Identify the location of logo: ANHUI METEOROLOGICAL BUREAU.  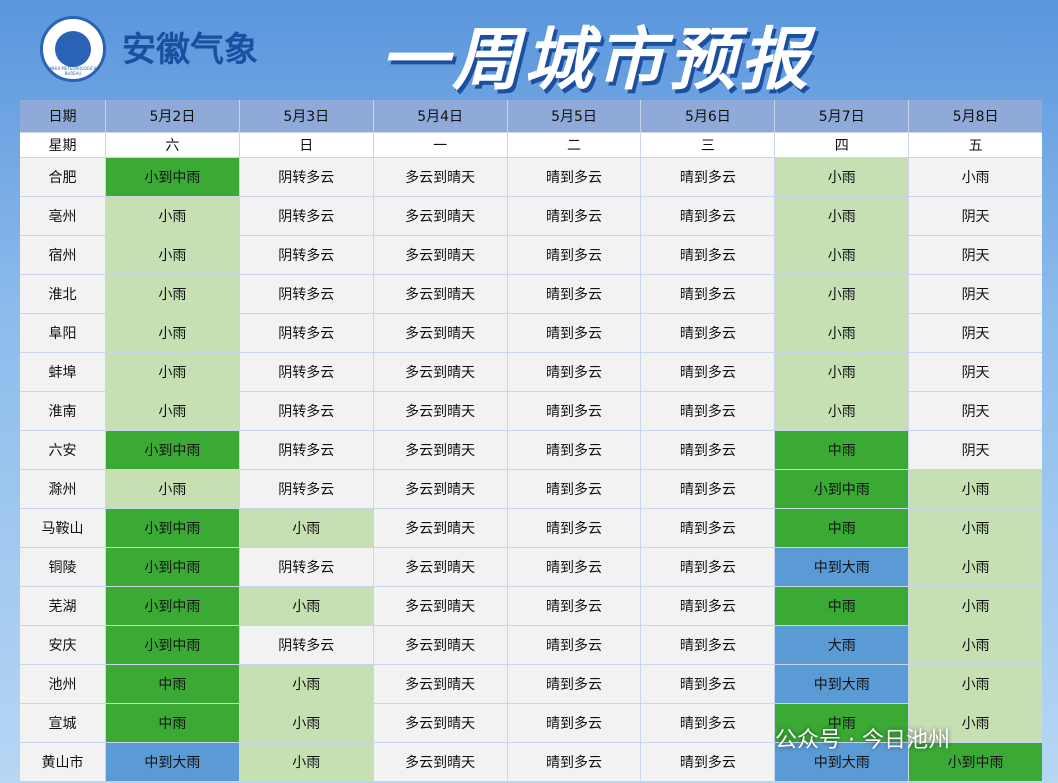
(73, 49).